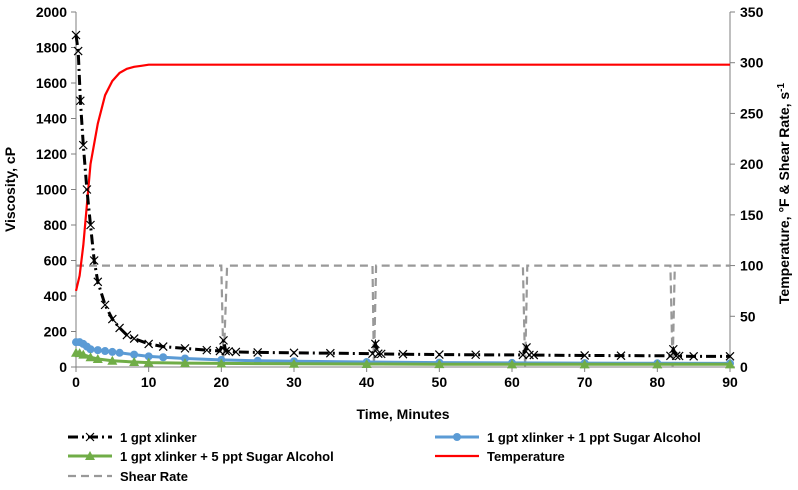 The width and height of the screenshot is (798, 490). Describe the element at coordinates (51, 190) in the screenshot. I see `y-tick-label: 1000` at that location.